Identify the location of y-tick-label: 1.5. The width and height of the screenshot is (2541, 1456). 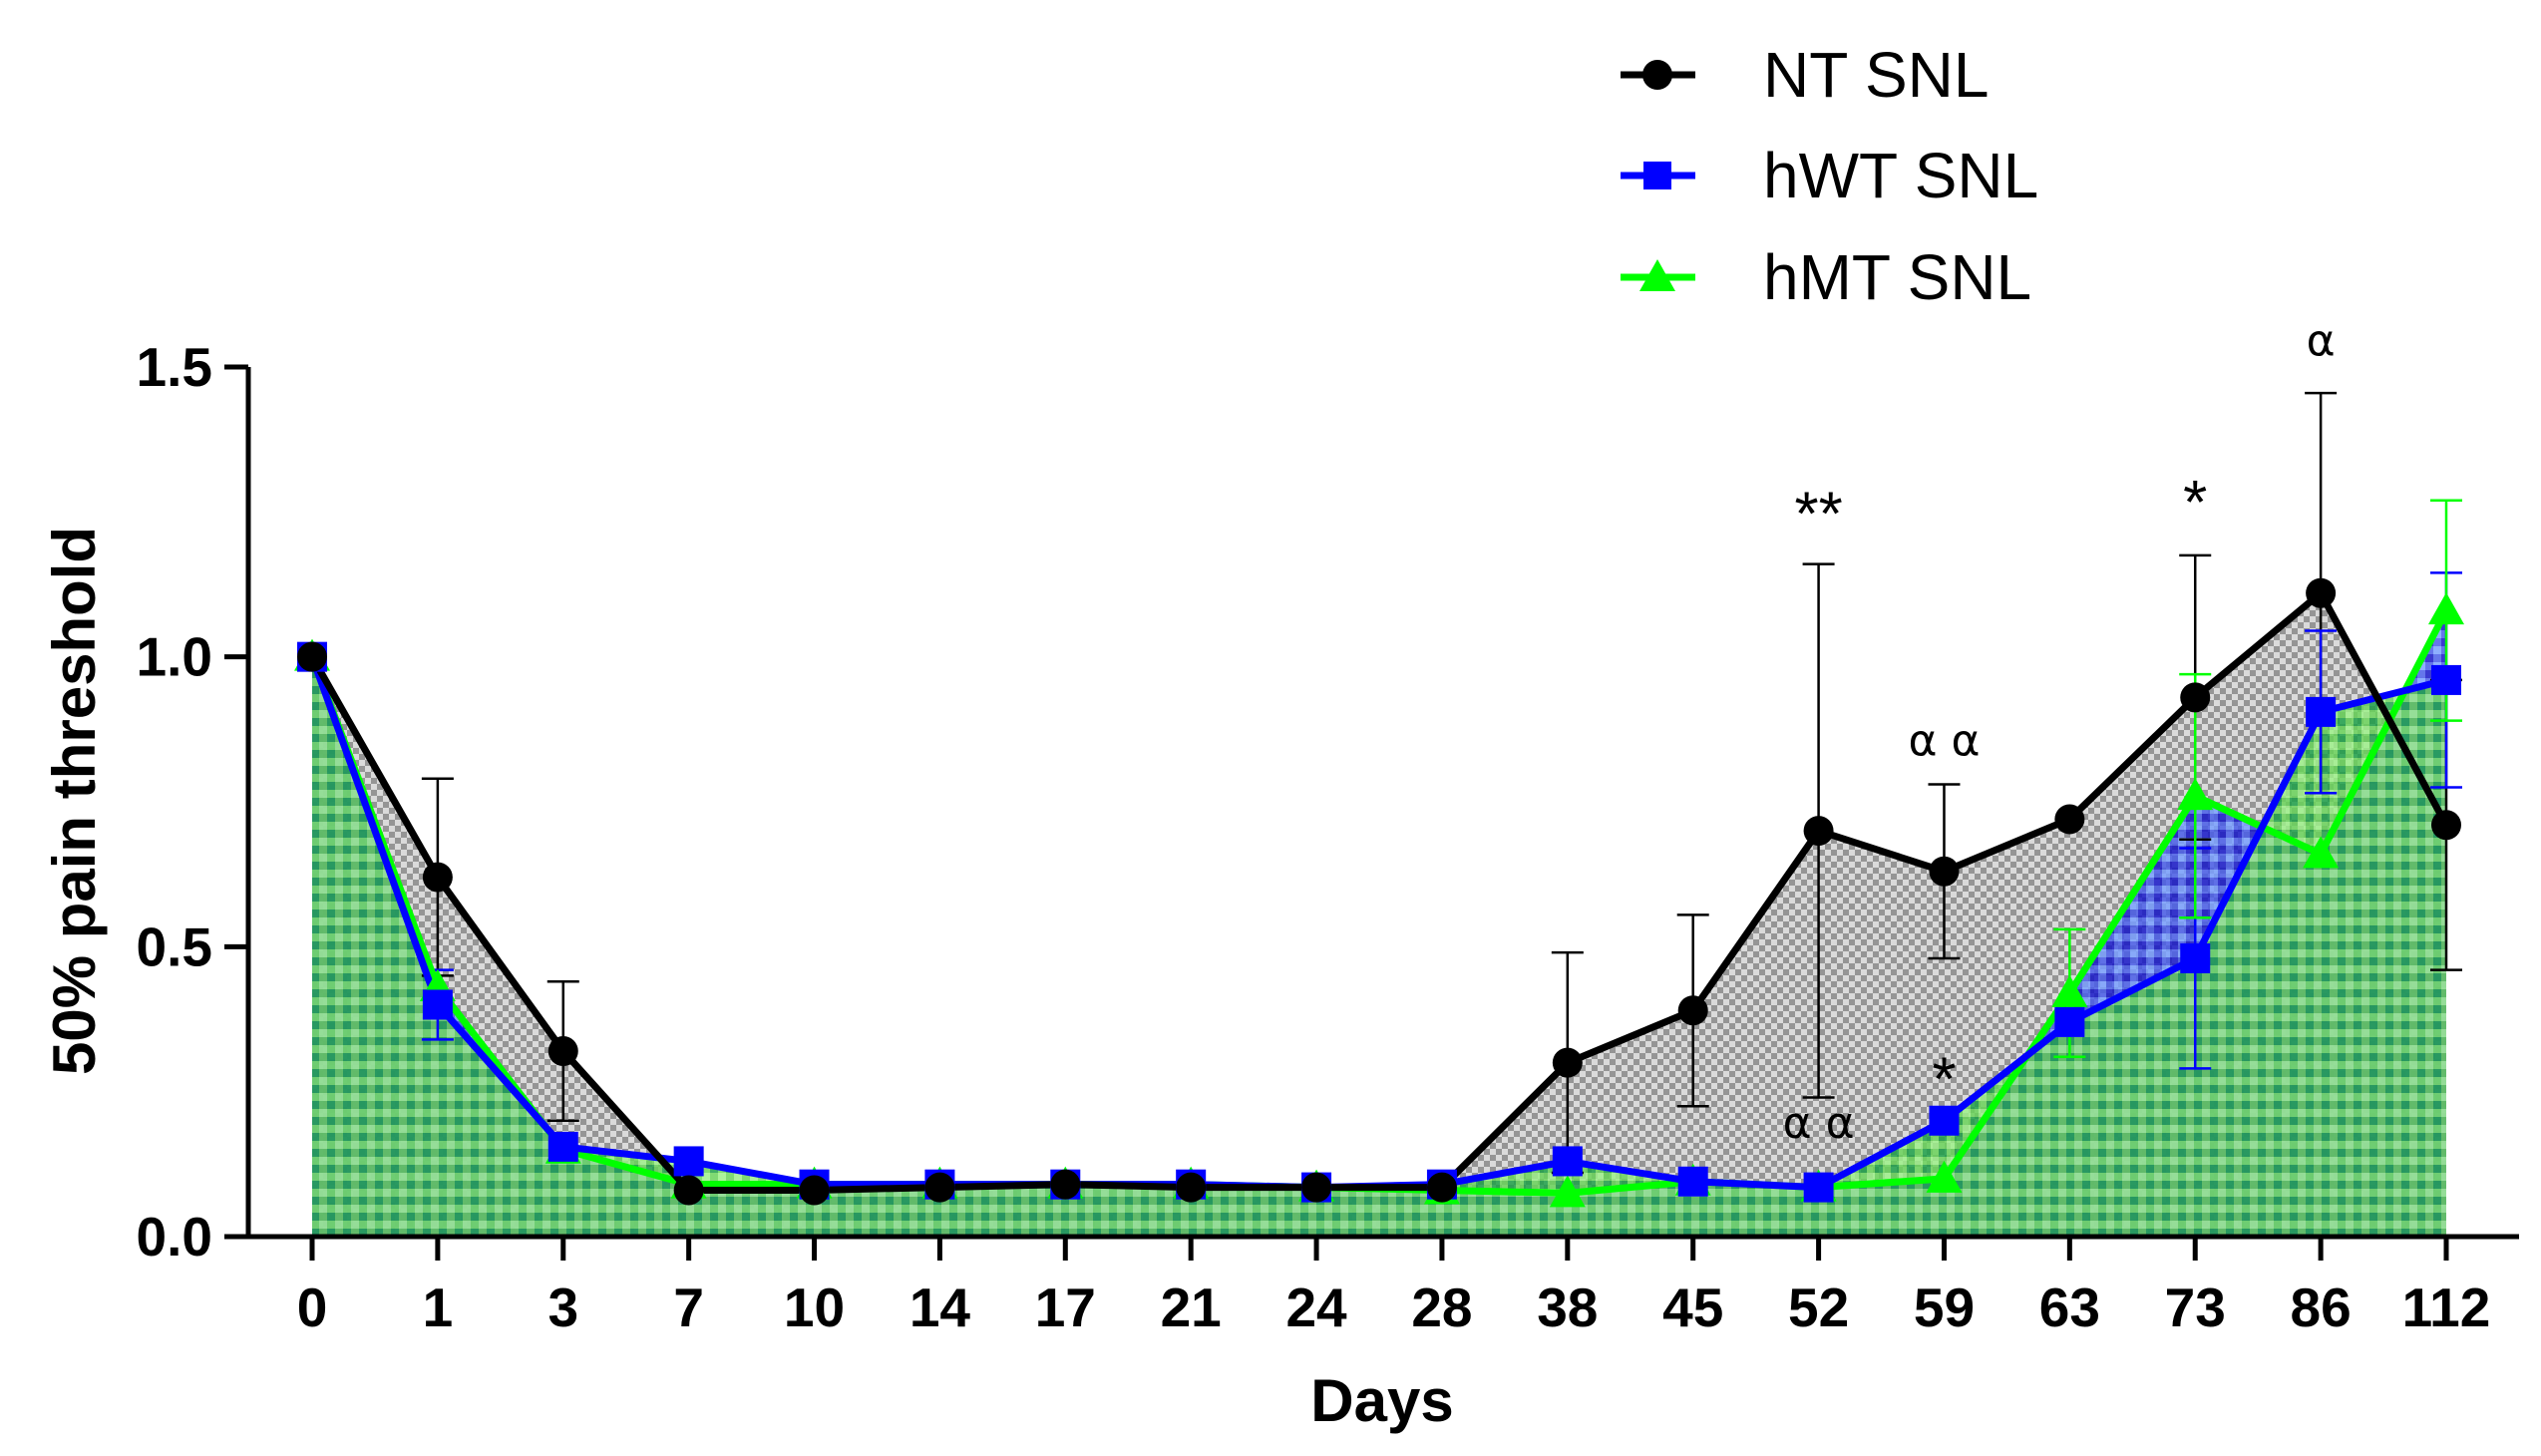
(174, 367).